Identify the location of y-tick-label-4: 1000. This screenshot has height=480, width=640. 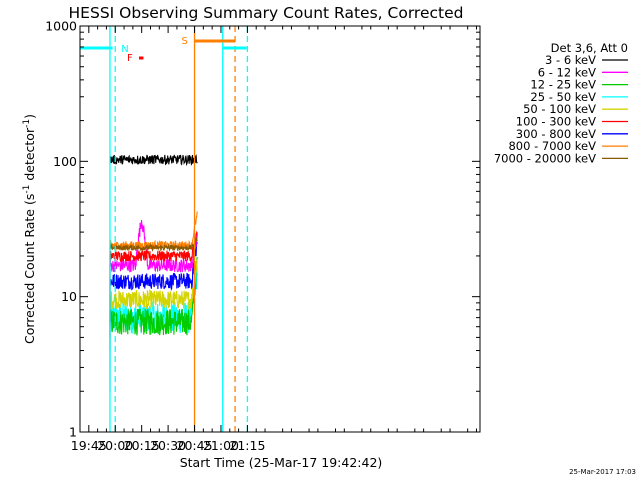
(61, 26).